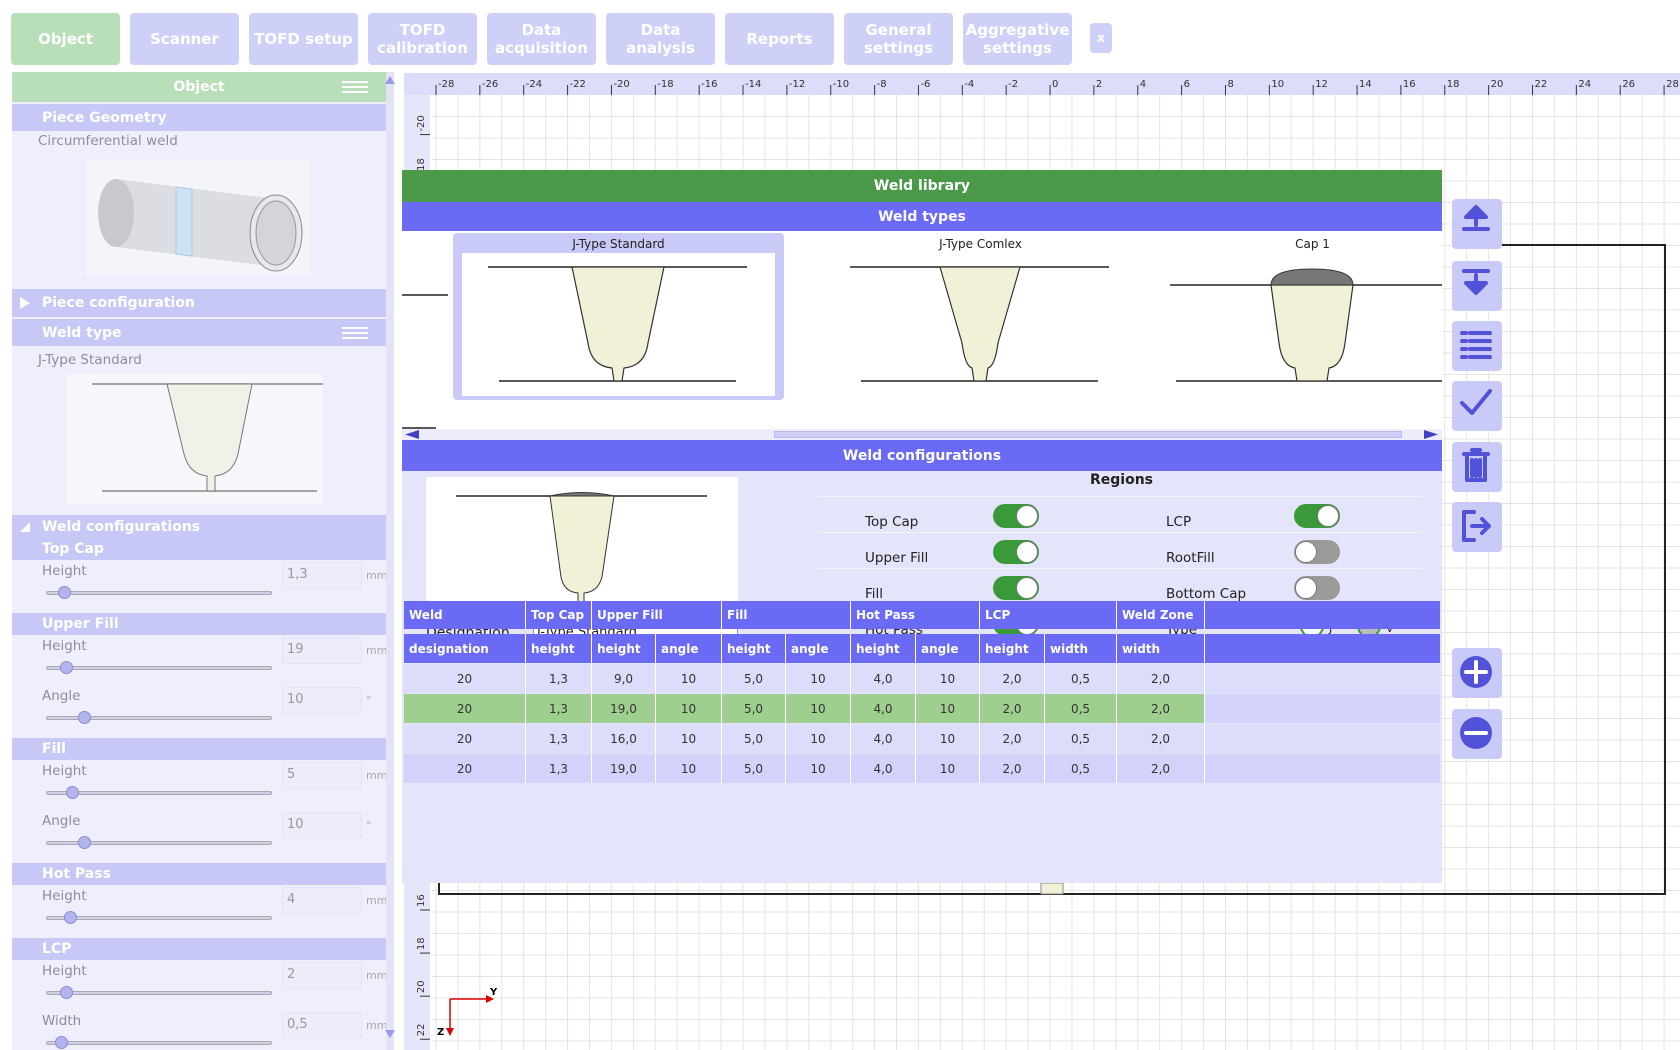 This screenshot has height=1050, width=1680. I want to click on ruler-label: -14, so click(753, 84).